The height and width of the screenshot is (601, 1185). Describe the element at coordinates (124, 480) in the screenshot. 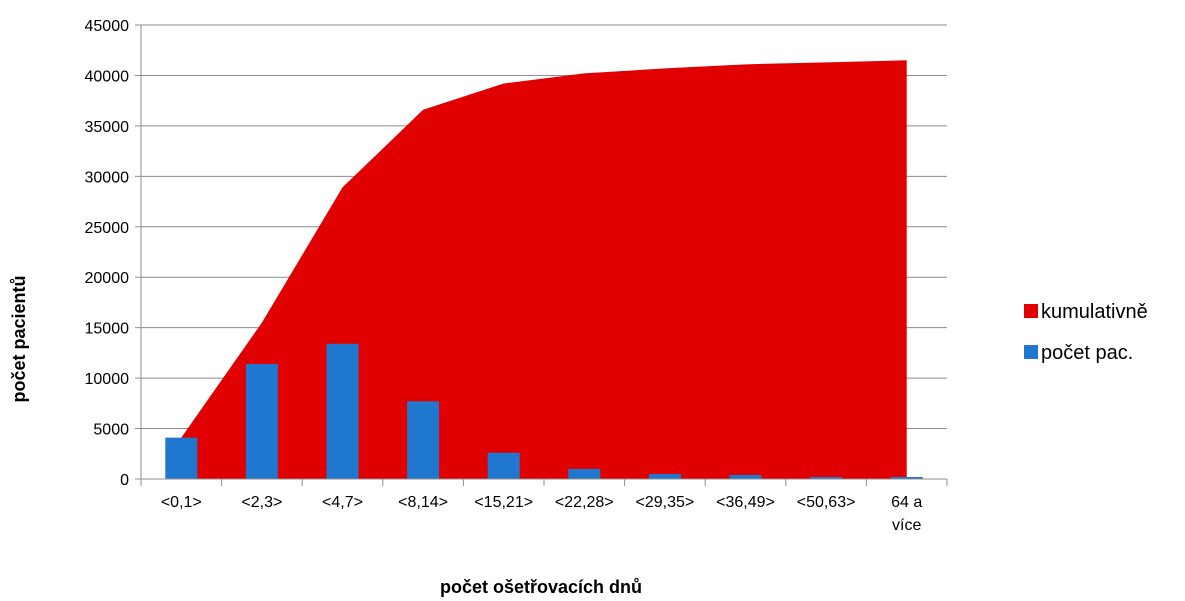

I see `y-tick-label: 0` at that location.